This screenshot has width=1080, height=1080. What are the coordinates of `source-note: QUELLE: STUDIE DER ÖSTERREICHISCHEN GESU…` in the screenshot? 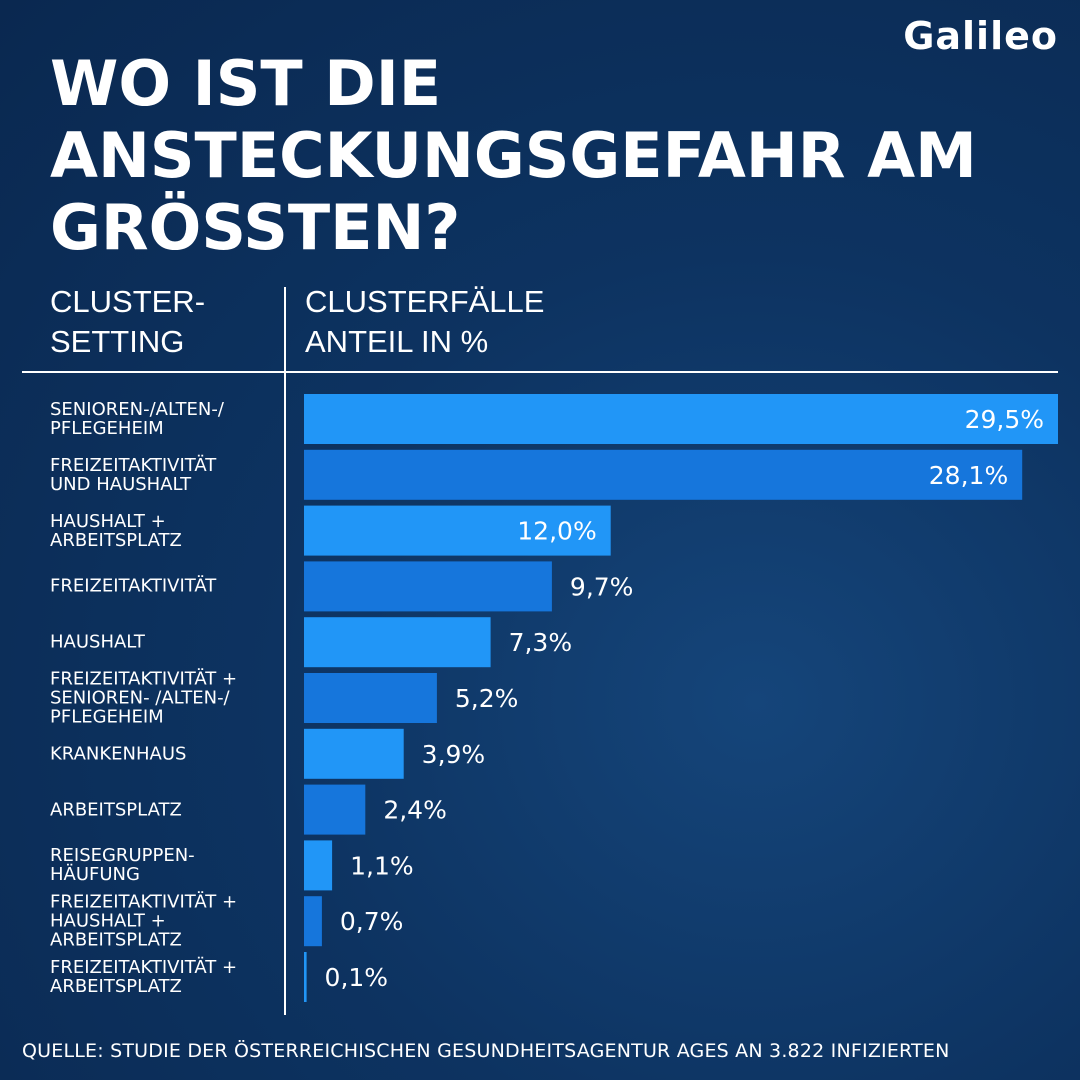 It's located at (486, 1051).